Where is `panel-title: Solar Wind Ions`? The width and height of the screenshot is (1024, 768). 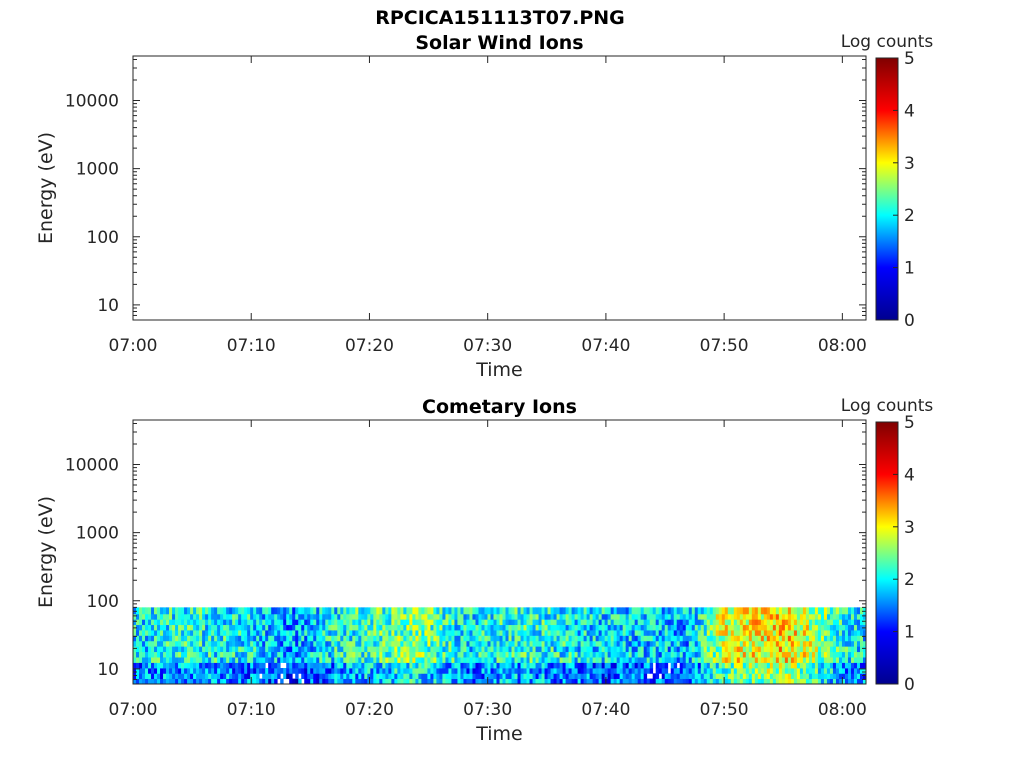
panel-title: Solar Wind Ions is located at coordinates (499, 43).